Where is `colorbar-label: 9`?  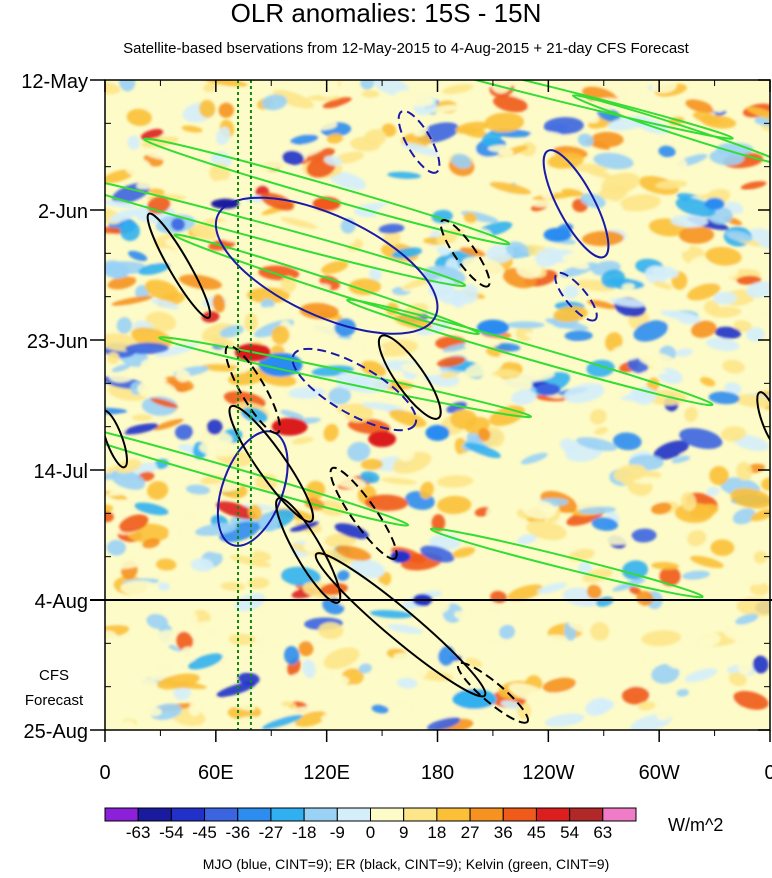
colorbar-label: 9 is located at coordinates (403, 832).